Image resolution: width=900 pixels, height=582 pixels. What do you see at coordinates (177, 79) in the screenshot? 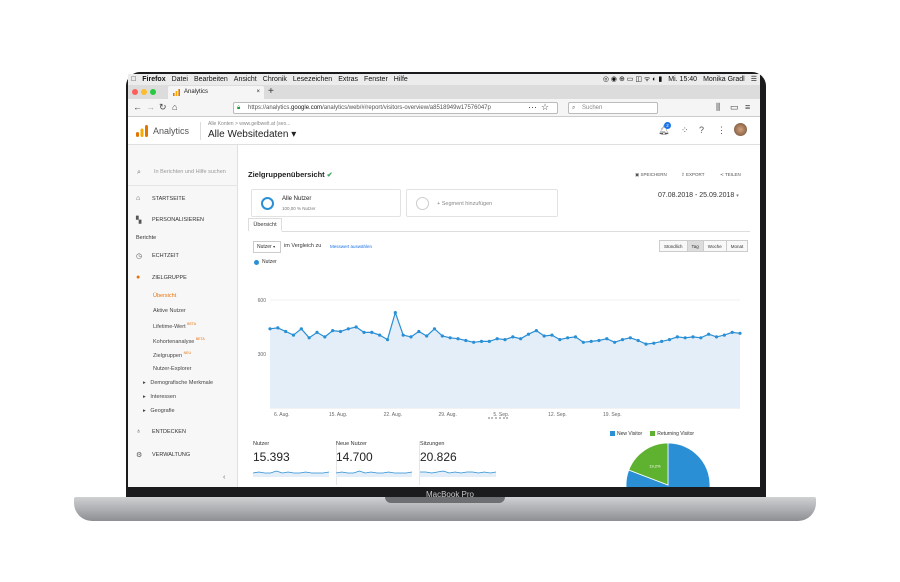
I see `menu-datei: Datei` at bounding box center [177, 79].